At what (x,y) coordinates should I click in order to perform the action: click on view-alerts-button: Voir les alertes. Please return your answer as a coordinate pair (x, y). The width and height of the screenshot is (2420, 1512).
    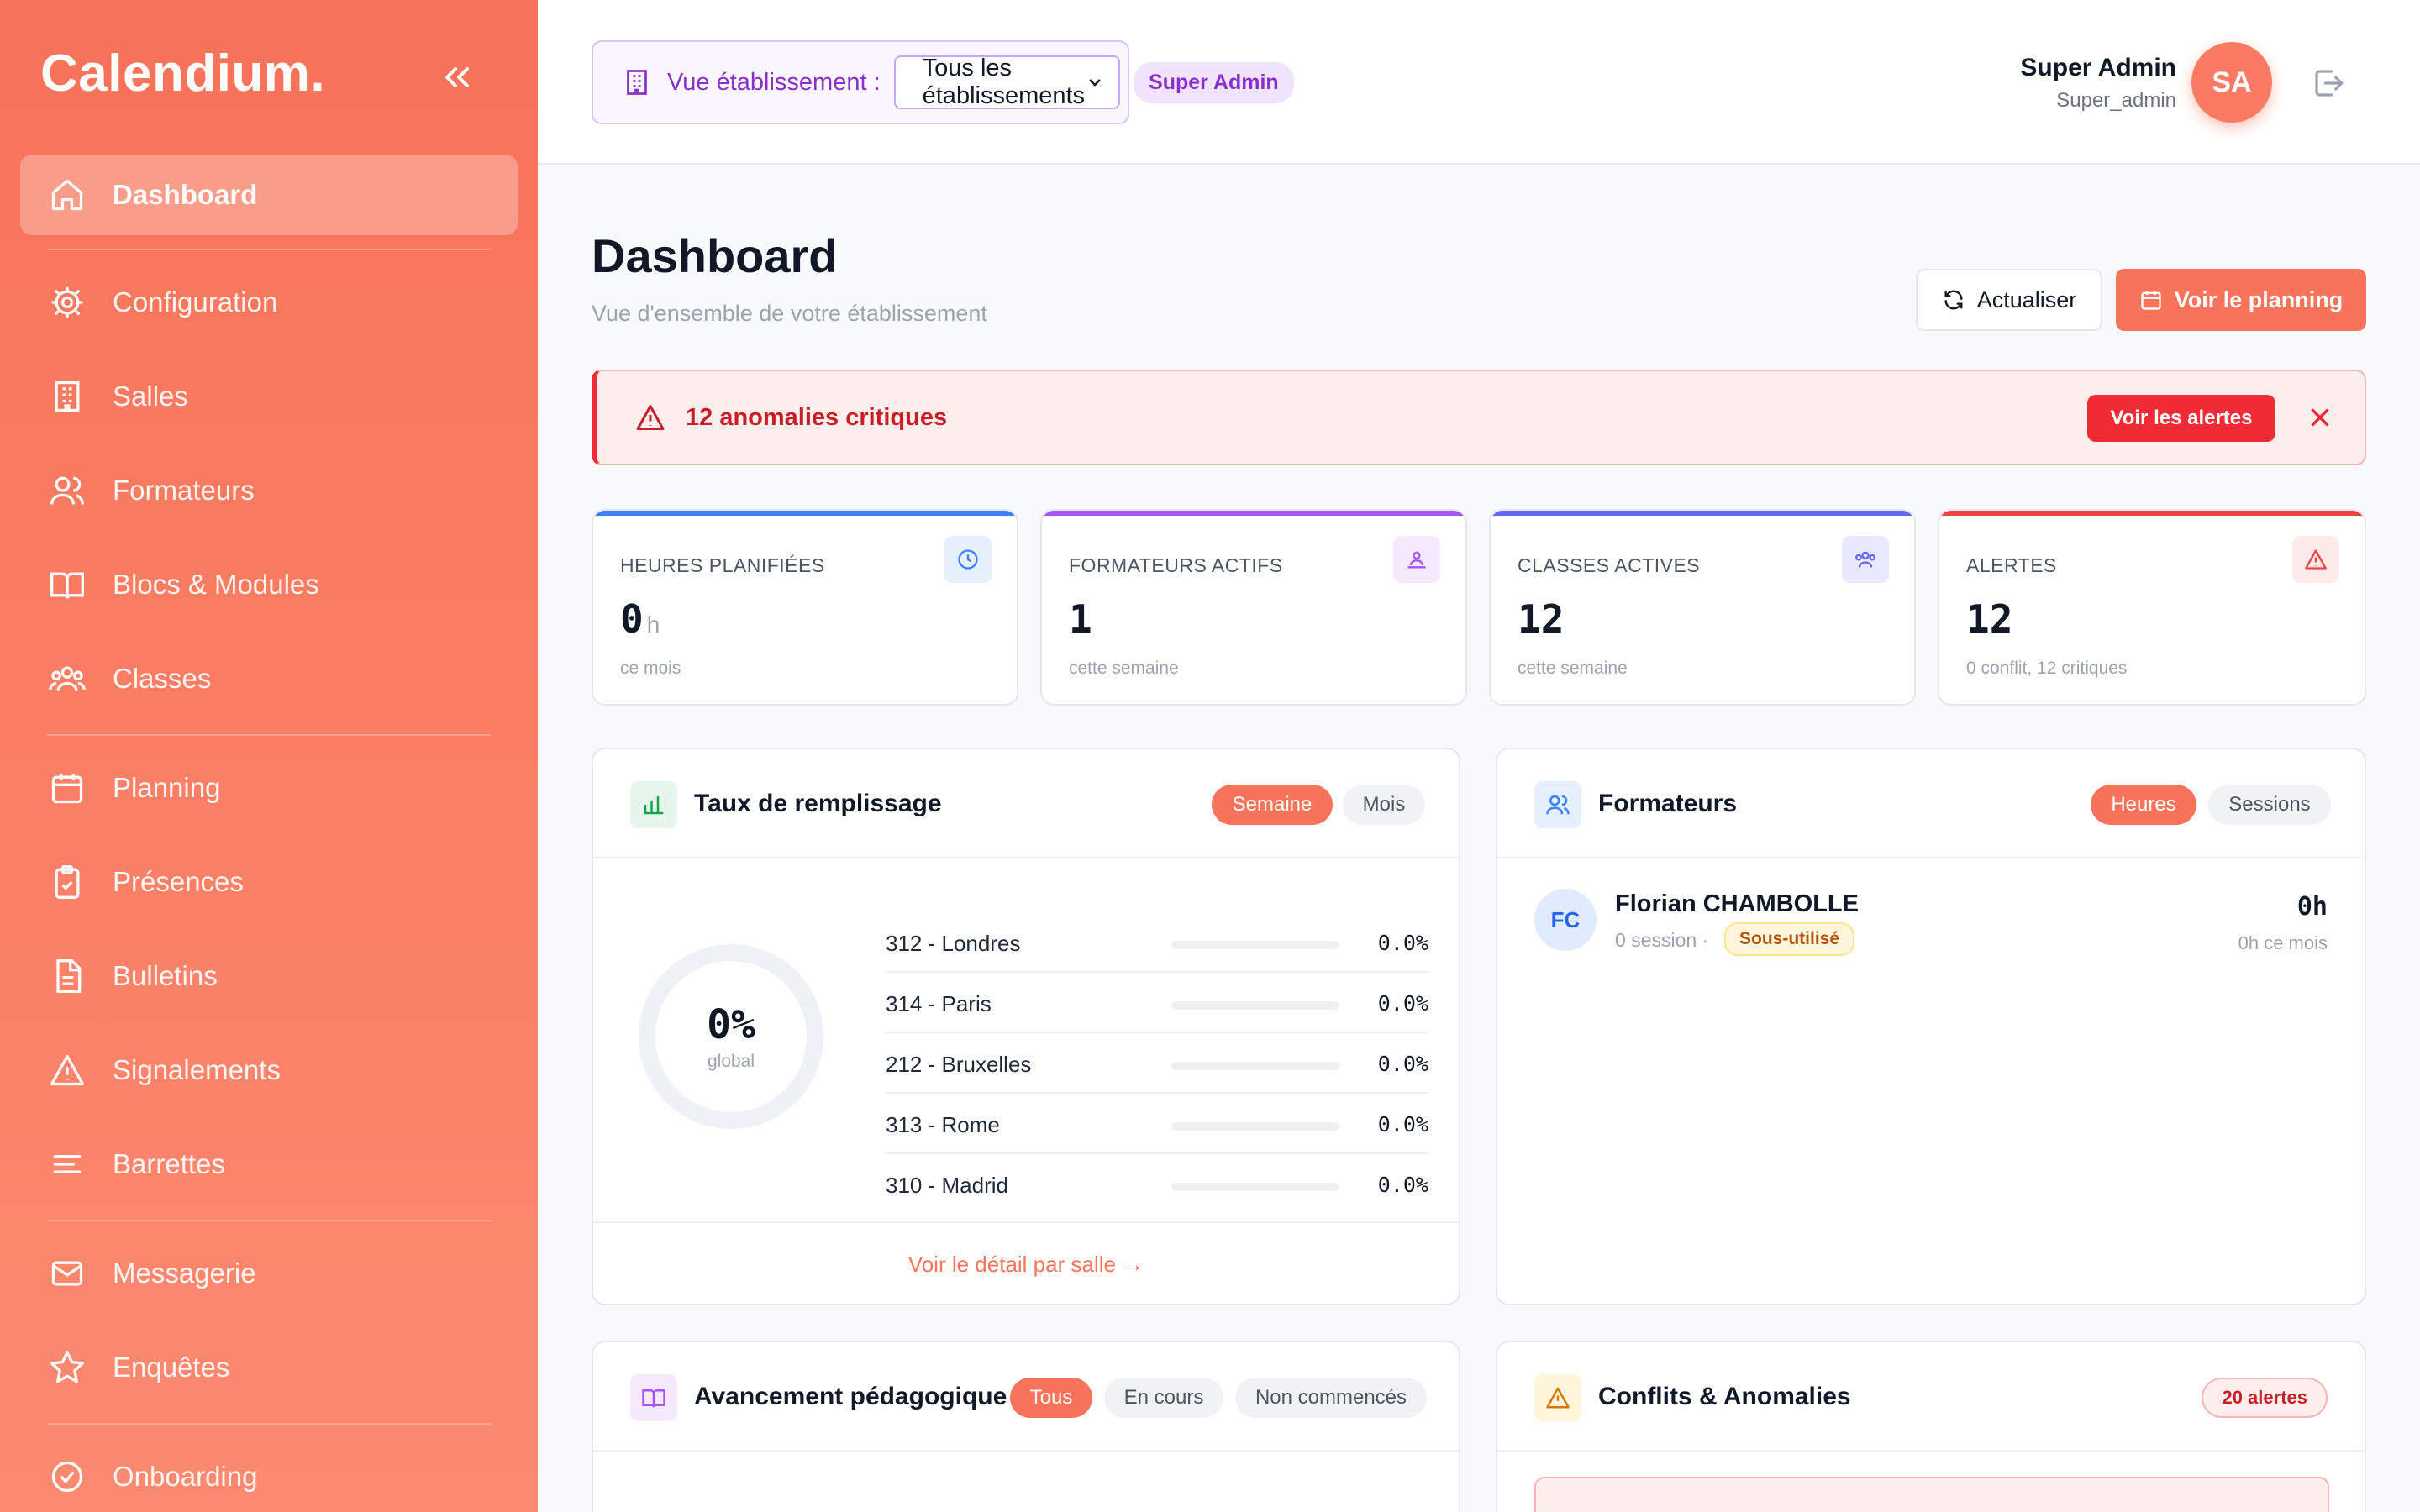
    Looking at the image, I should click on (2181, 418).